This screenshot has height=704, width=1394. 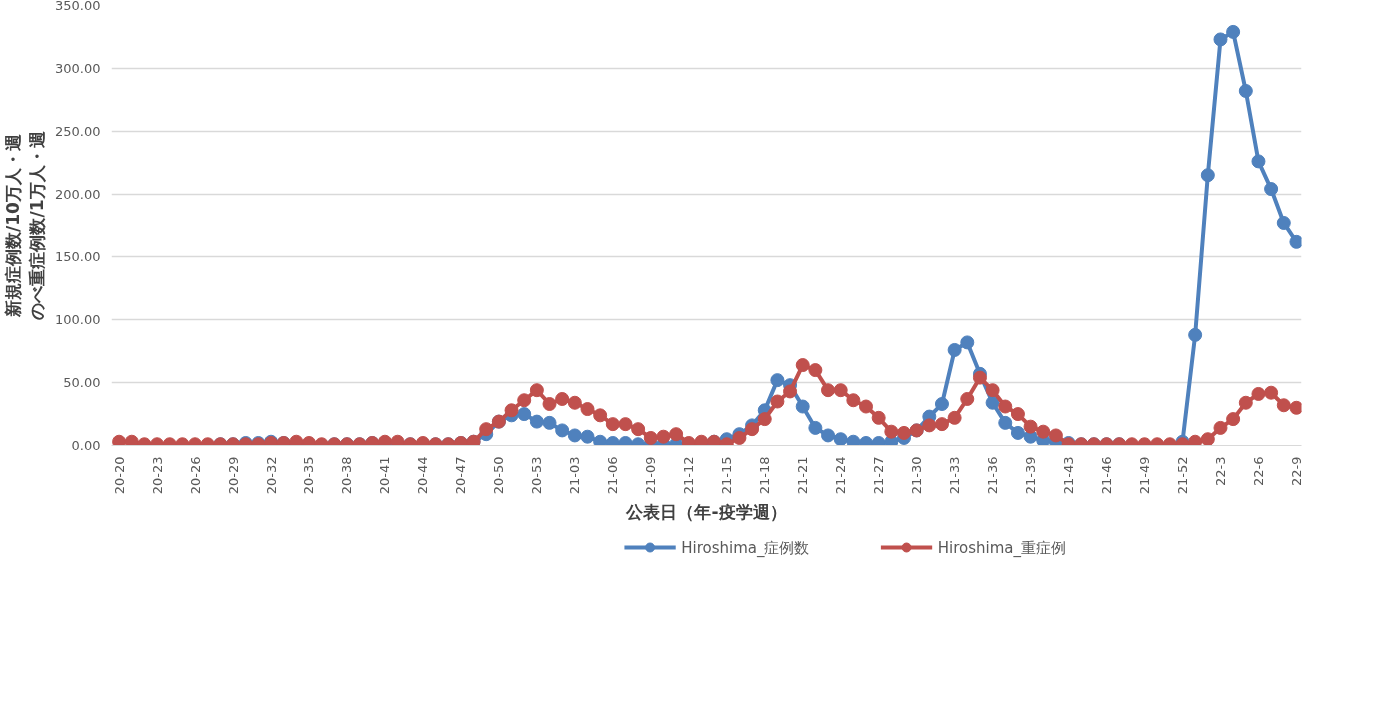 What do you see at coordinates (1031, 475) in the screenshot?
I see `x-tick-label: 21-39` at bounding box center [1031, 475].